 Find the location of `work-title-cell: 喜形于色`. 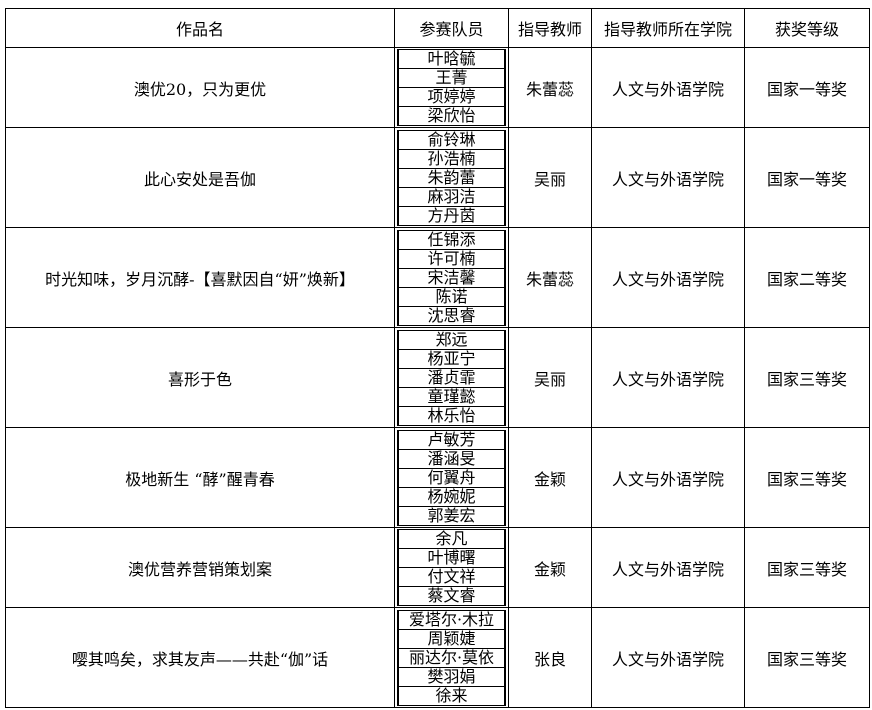

work-title-cell: 喜形于色 is located at coordinates (200, 377).